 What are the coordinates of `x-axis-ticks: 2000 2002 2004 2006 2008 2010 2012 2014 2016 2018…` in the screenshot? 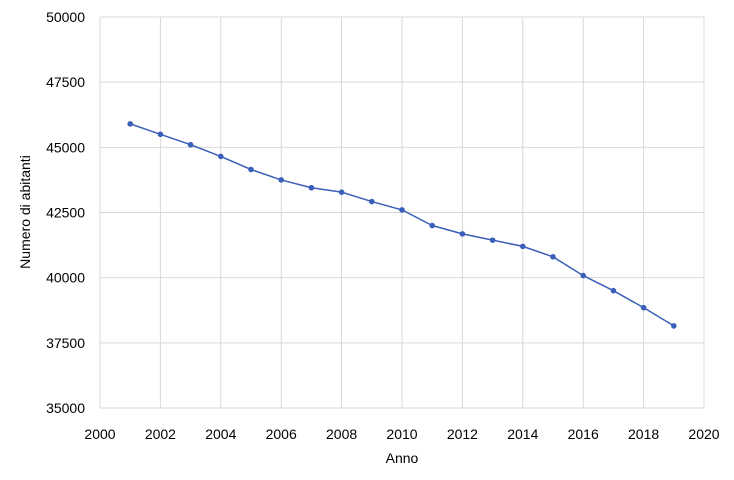 It's located at (401, 434).